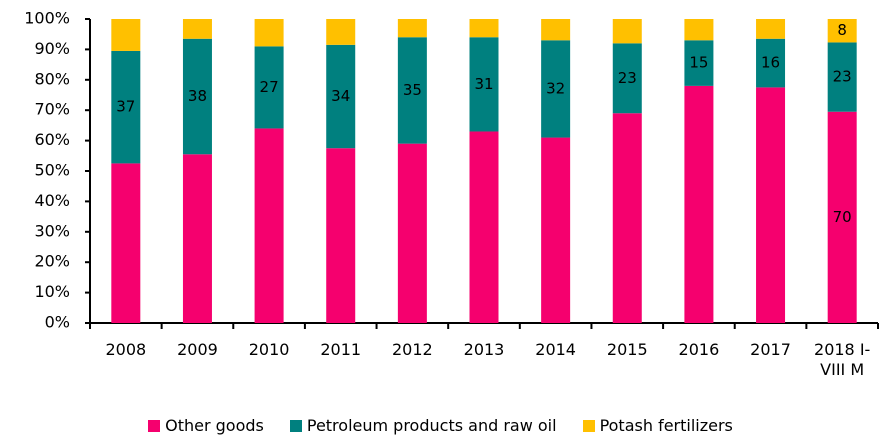 The image size is (881, 436). I want to click on data-label: 16, so click(770, 63).